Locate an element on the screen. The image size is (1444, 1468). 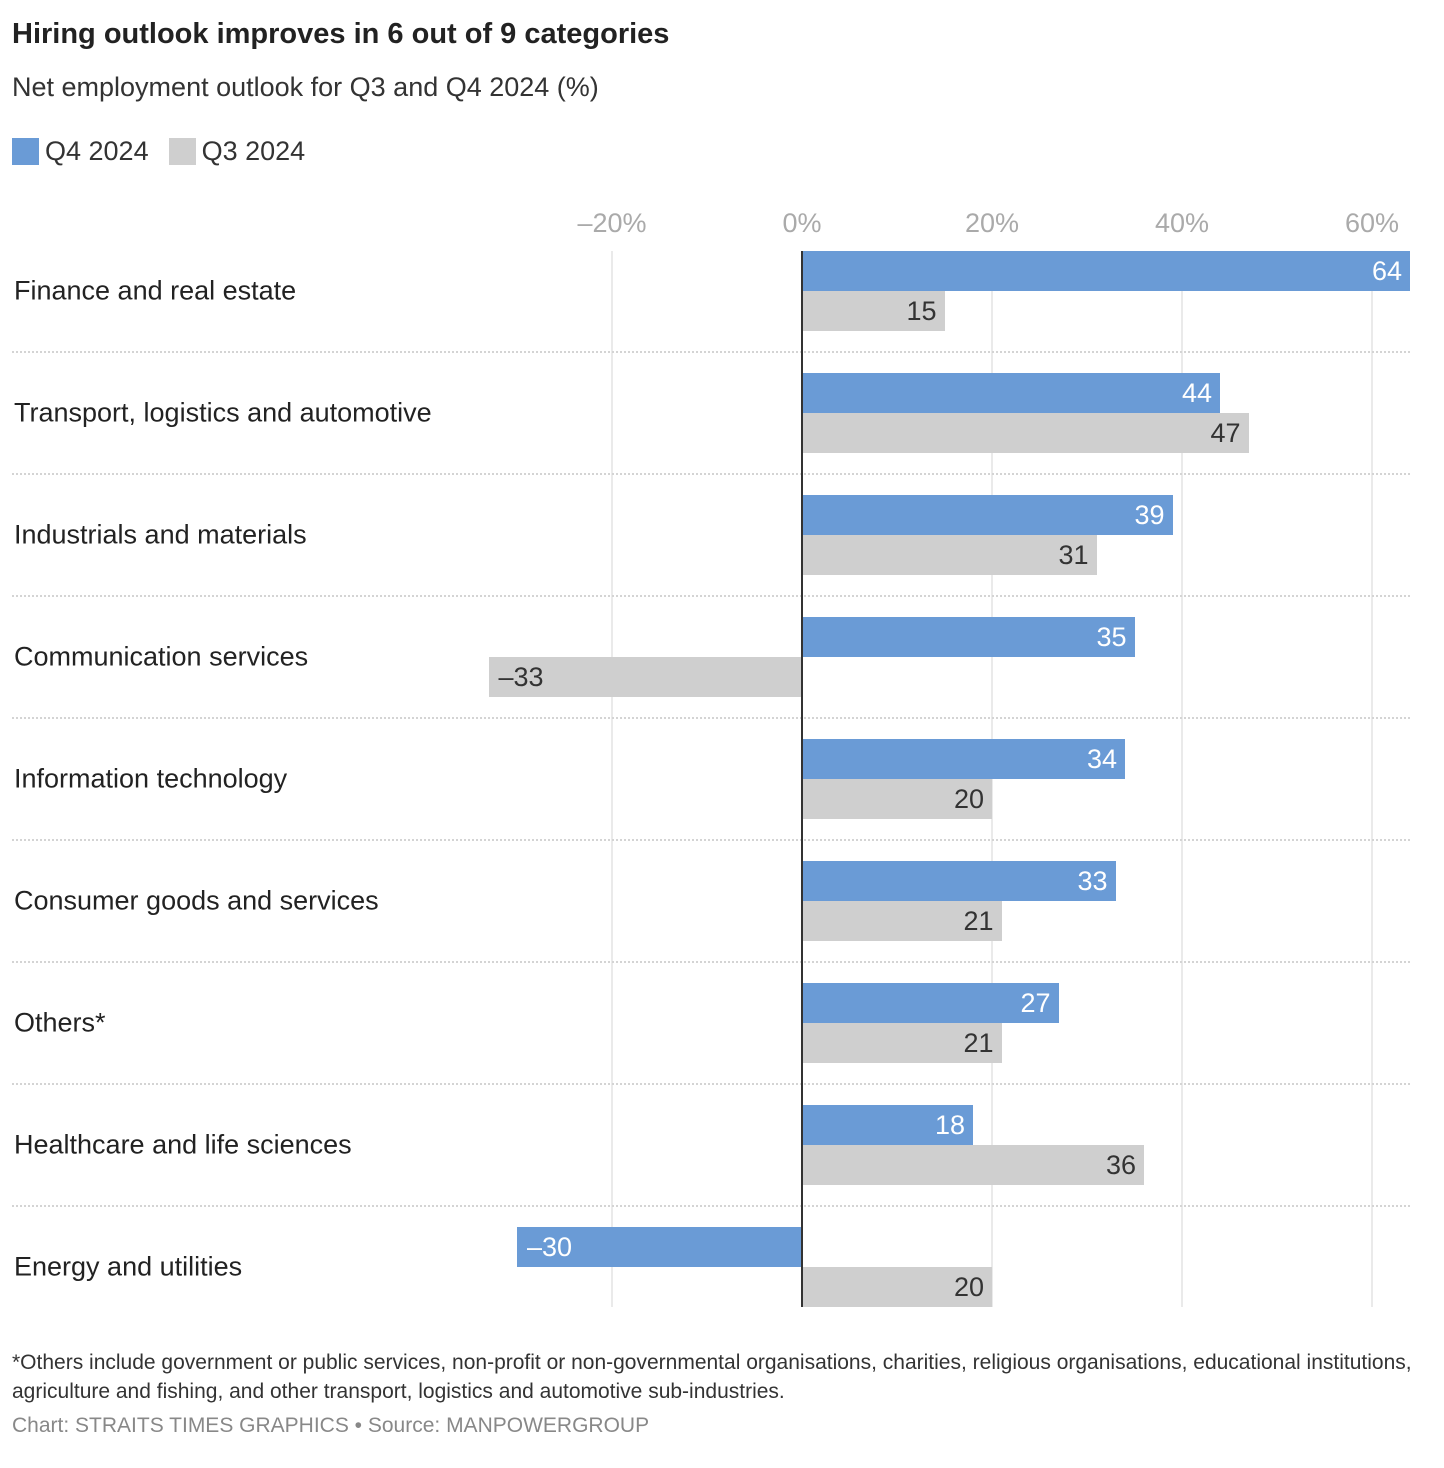
value-label: 33 is located at coordinates (1092, 881).